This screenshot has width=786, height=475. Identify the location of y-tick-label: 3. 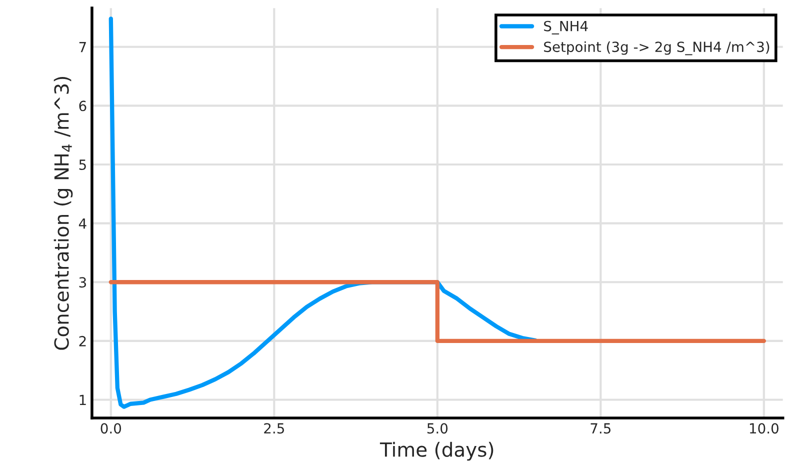
(82, 282).